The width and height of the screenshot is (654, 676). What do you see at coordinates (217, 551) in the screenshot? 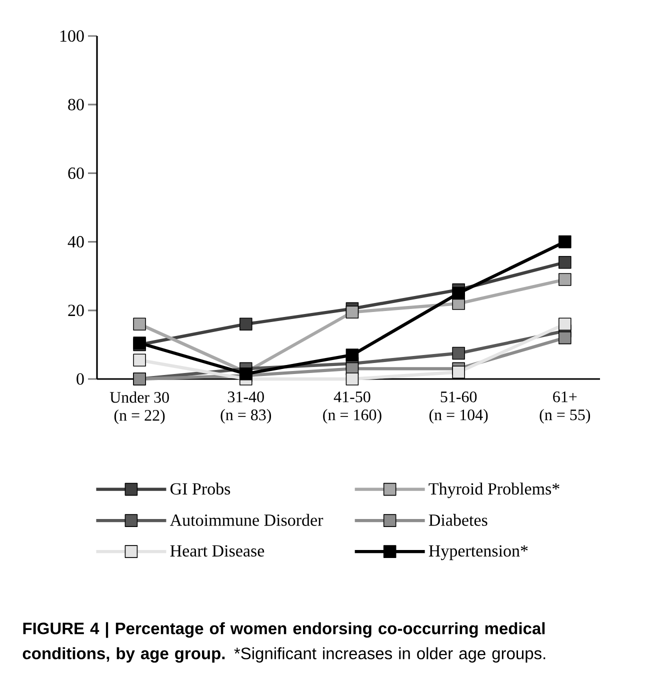
I see `legend-label: Heart Disease` at bounding box center [217, 551].